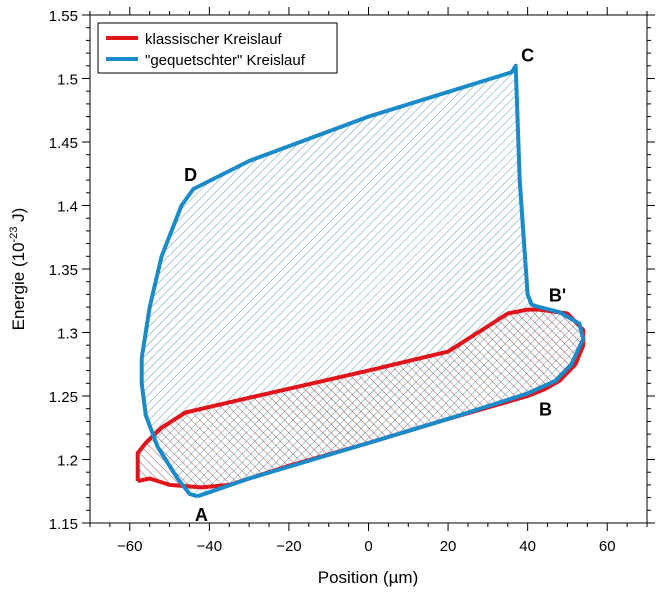 Image resolution: width=660 pixels, height=597 pixels. I want to click on legend-label-squeezed: "gequetschter" Kreislauf, so click(225, 60).